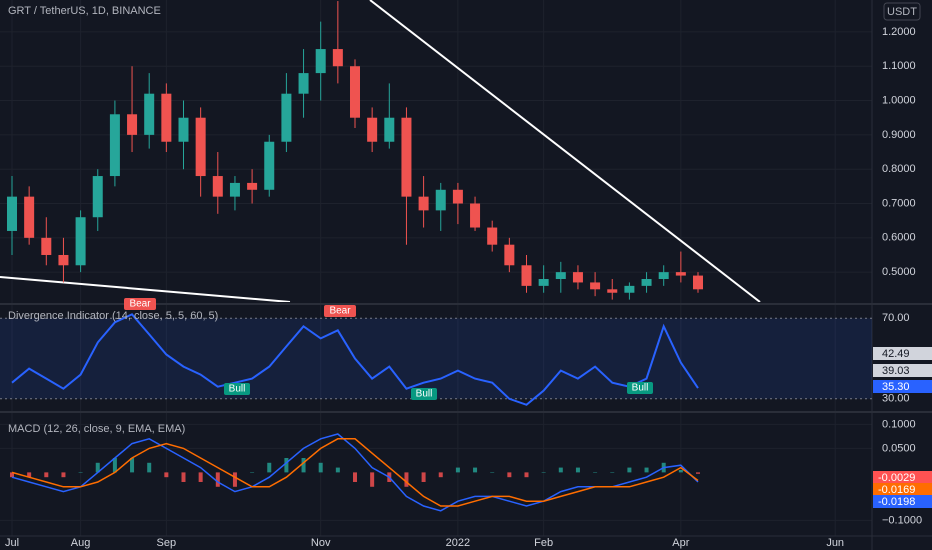 This screenshot has height=550, width=932. Describe the element at coordinates (96, 429) in the screenshot. I see `indicator-title: MACD (12, 26, close, 9, EMA, EMA)` at that location.